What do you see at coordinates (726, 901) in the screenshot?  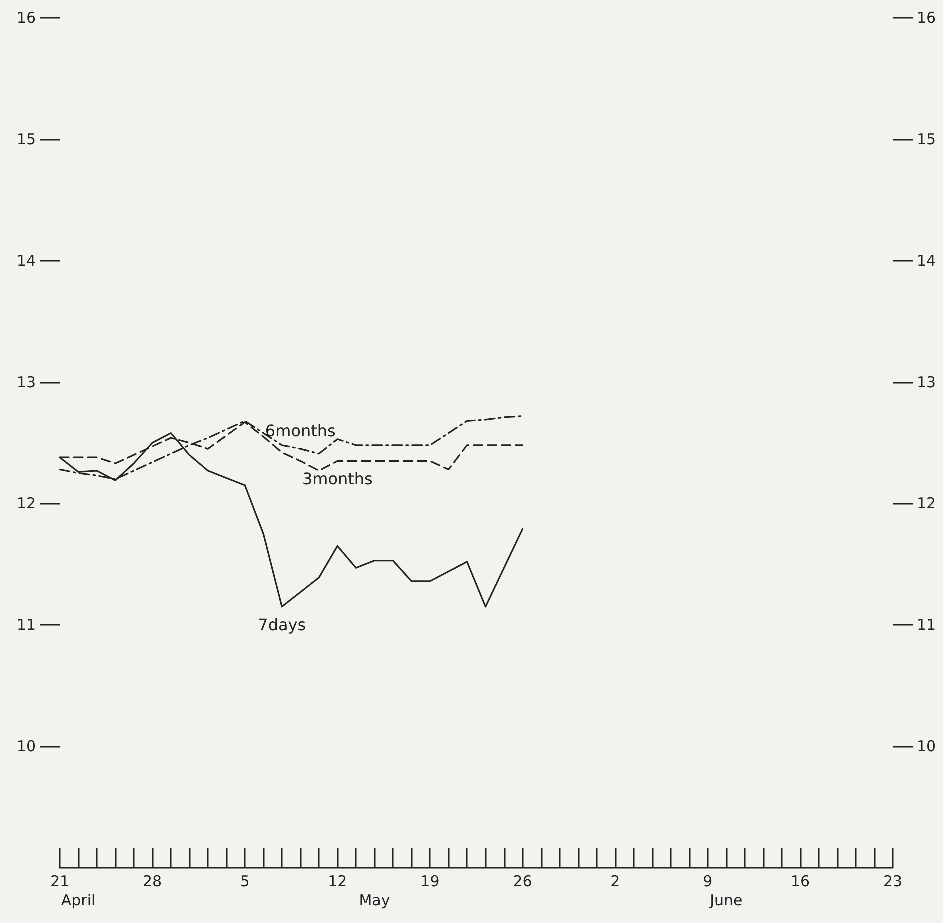 I see `text: June` at bounding box center [726, 901].